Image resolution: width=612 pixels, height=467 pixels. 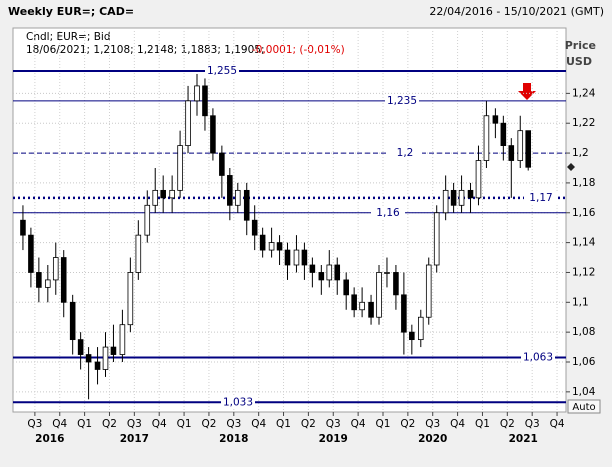 I want to click on y-label: Price, so click(x=580, y=45).